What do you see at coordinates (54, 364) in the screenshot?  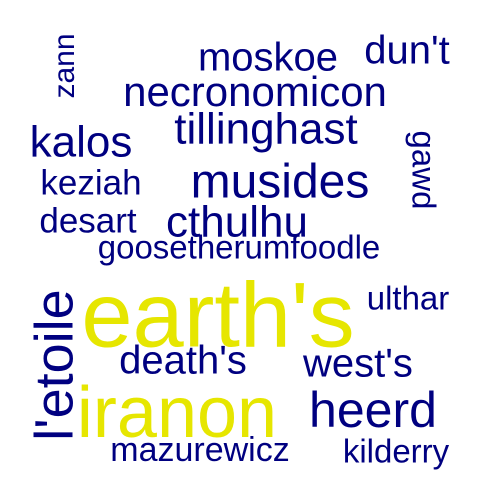 I see `word-l-etoile: l'etoile` at bounding box center [54, 364].